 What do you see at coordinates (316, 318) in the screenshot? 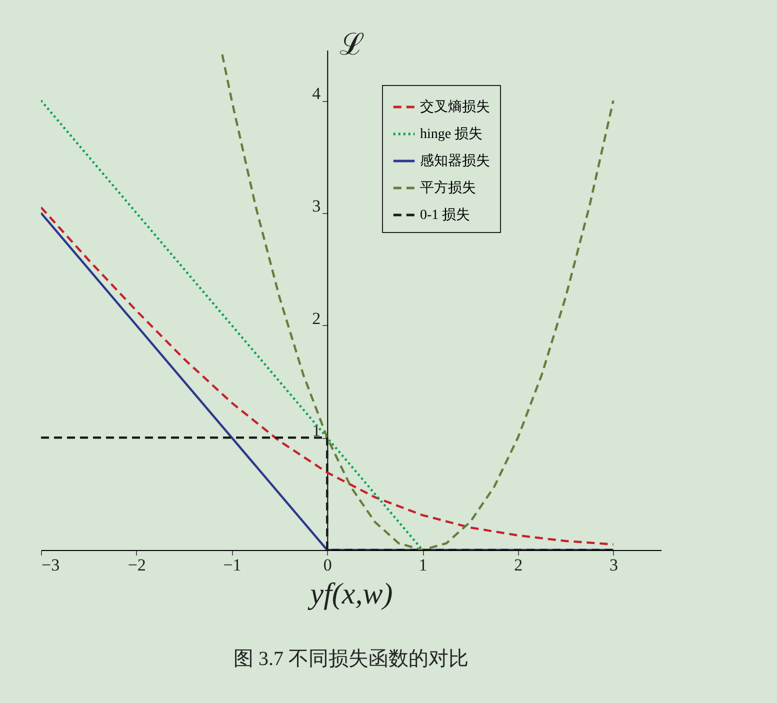
I see `y-tick-label: 2` at bounding box center [316, 318].